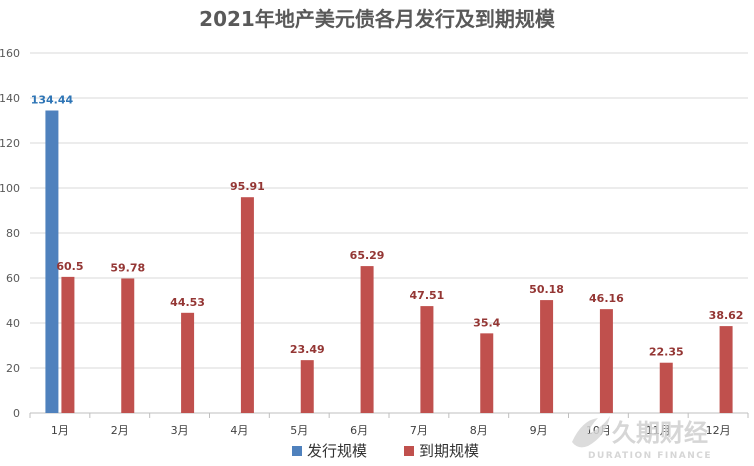 This screenshot has width=754, height=466. What do you see at coordinates (546, 289) in the screenshot?
I see `data-label: 50.18` at bounding box center [546, 289].